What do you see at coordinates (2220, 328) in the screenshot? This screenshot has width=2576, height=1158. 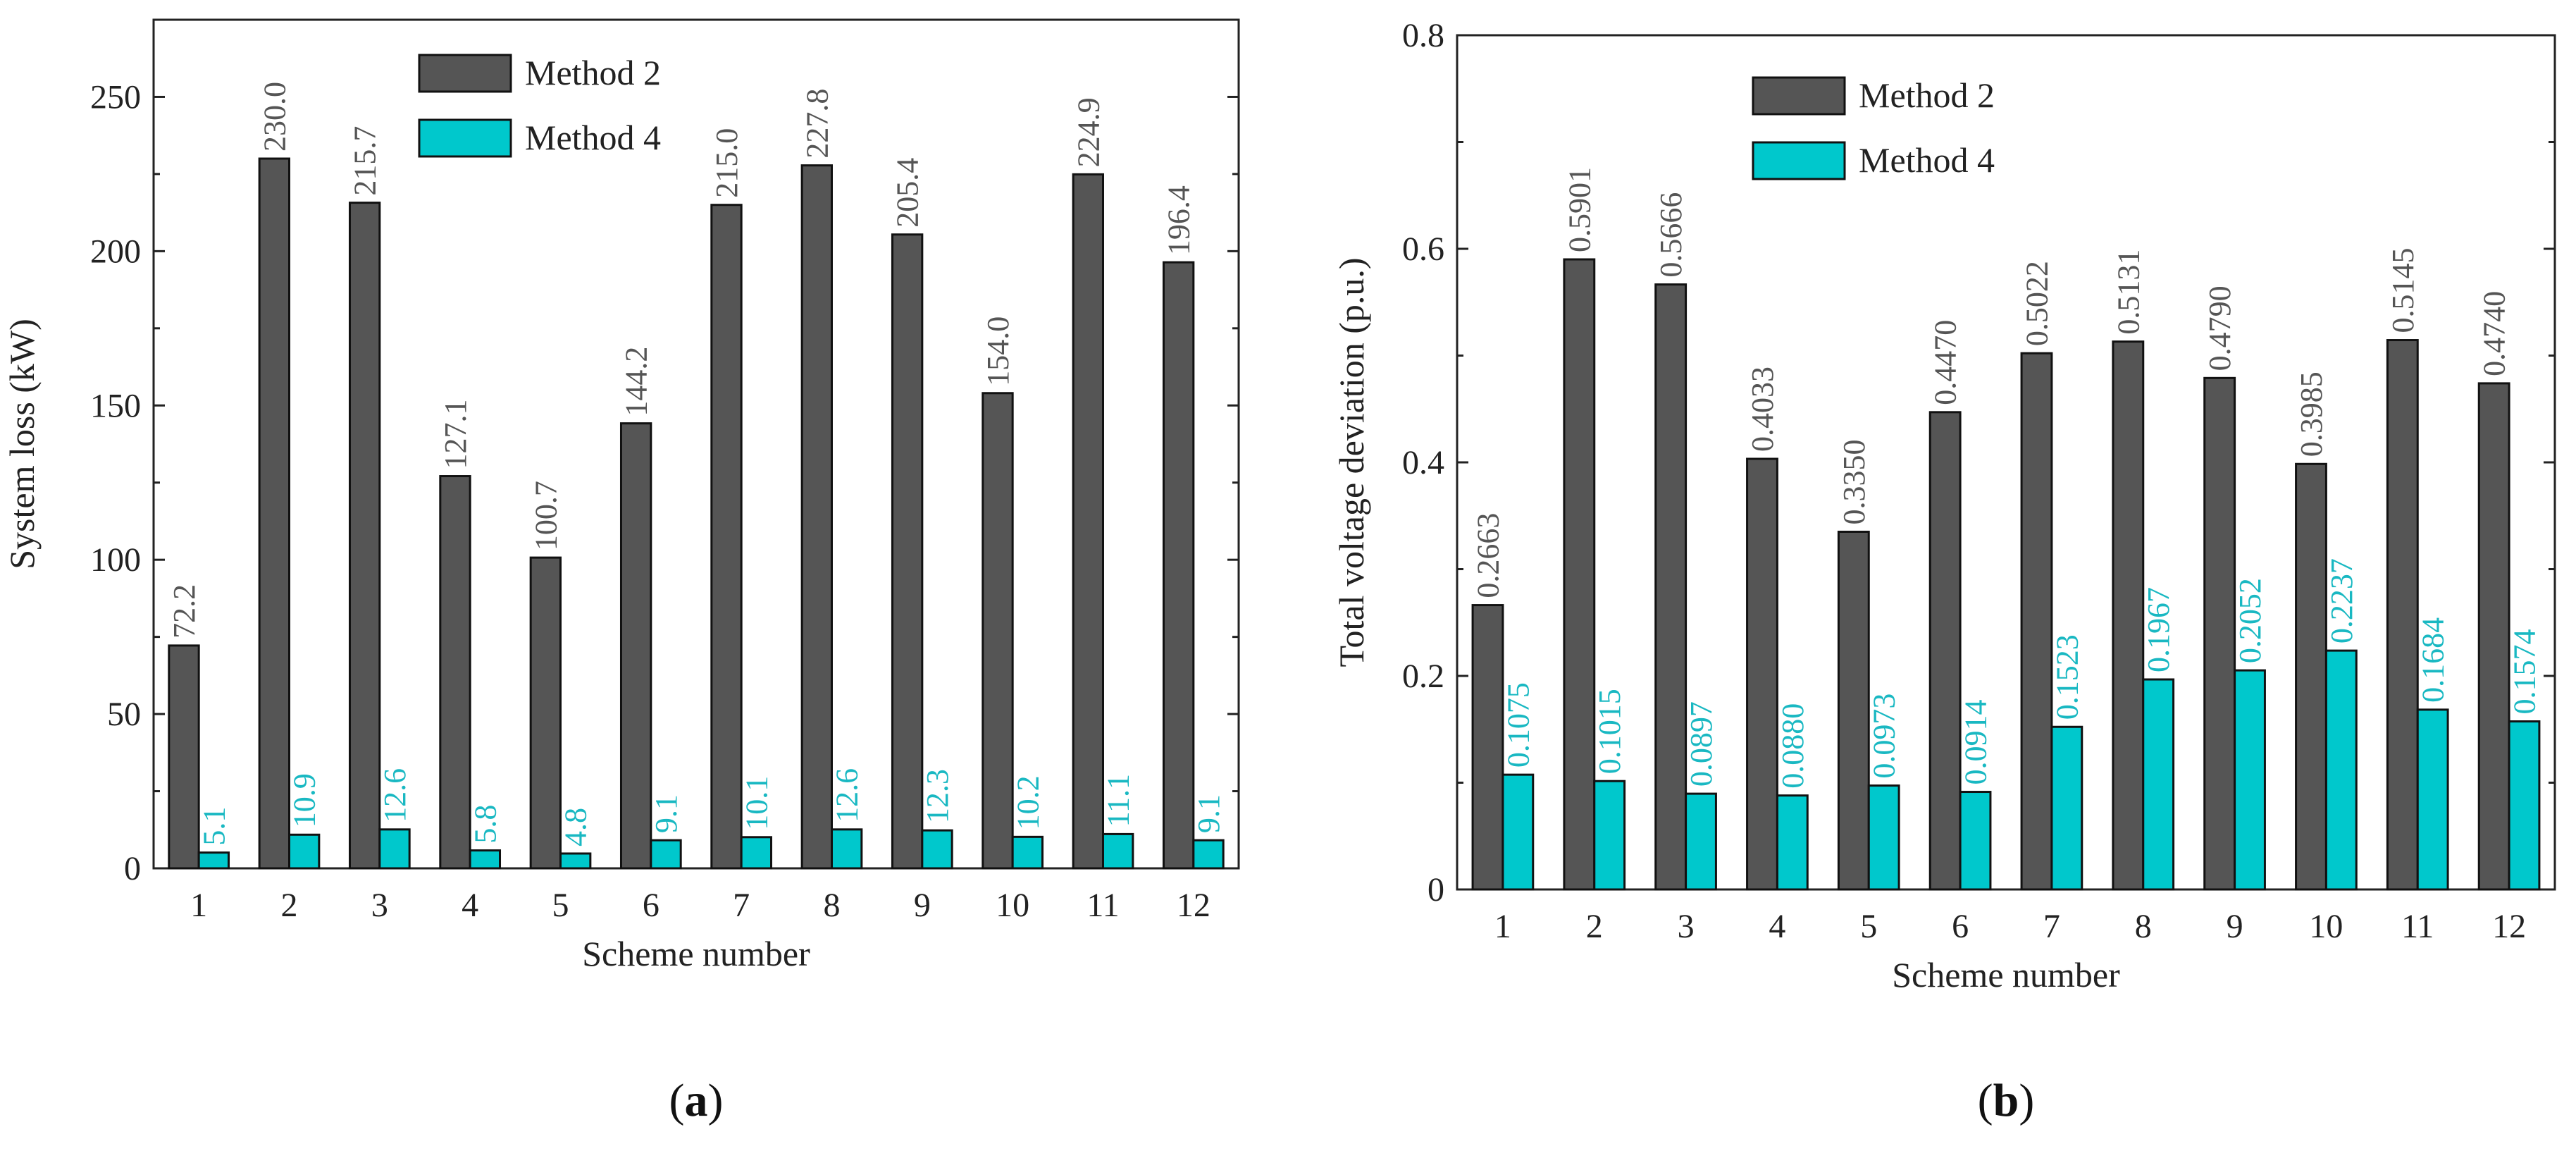 I see `data-label: 0.4790` at bounding box center [2220, 328].